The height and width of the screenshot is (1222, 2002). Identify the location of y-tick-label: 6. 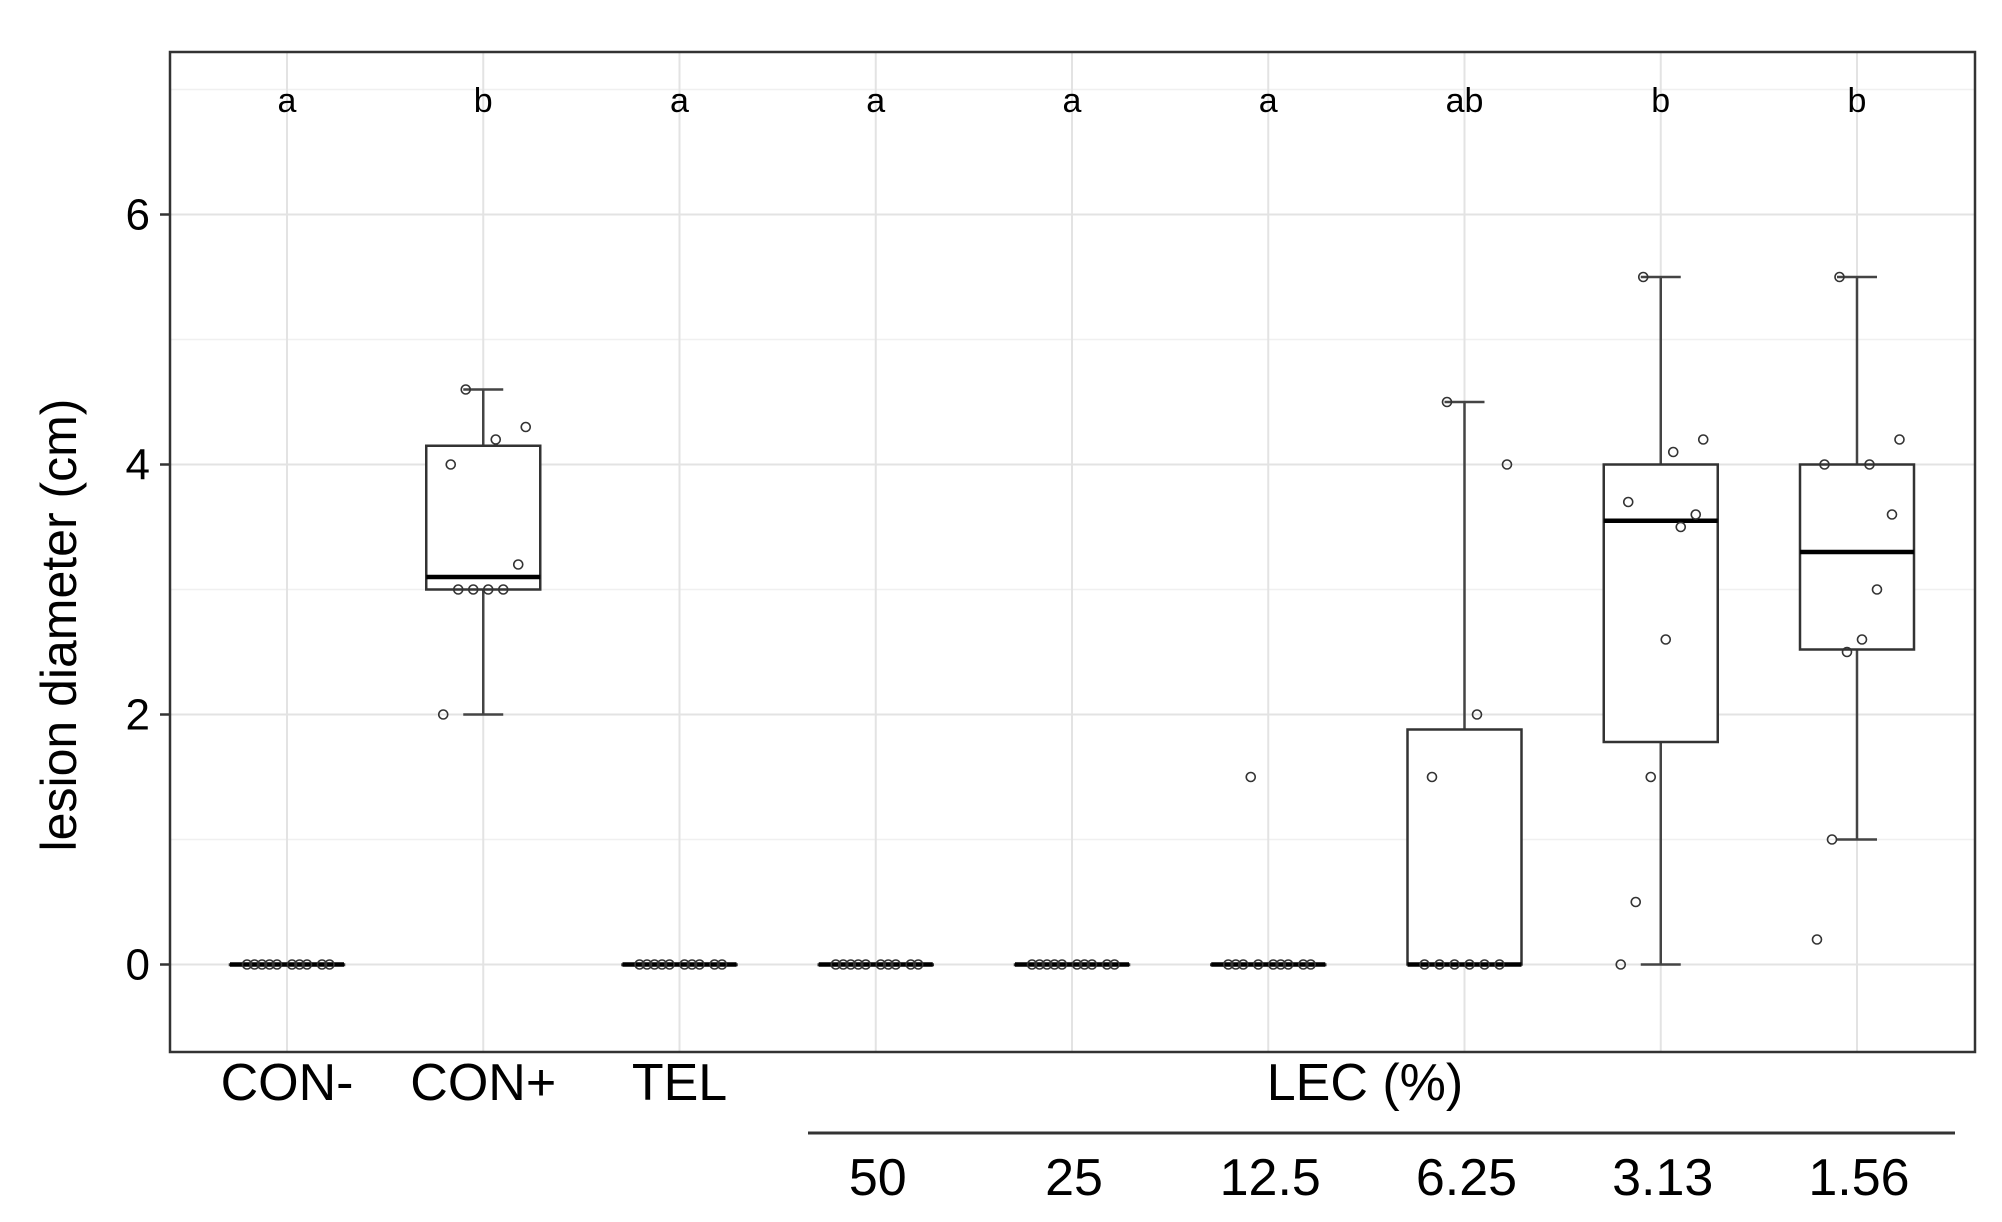
(138, 215).